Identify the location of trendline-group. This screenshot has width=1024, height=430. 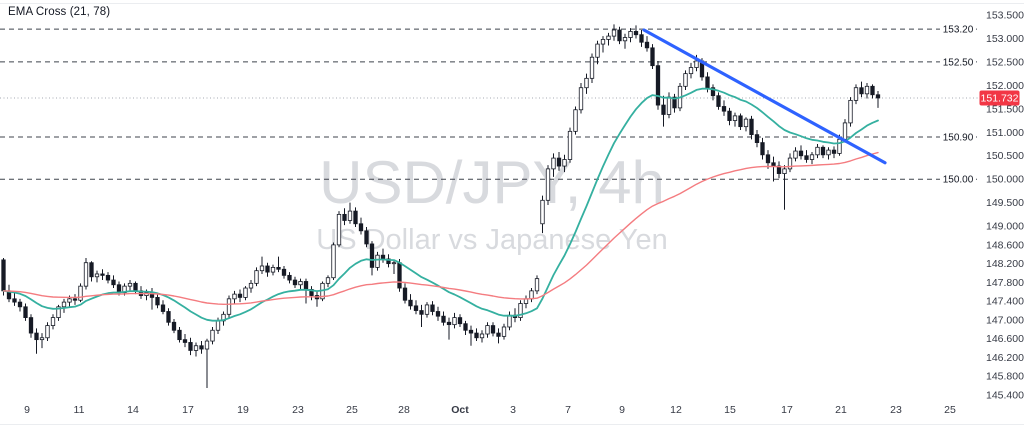
(764, 96).